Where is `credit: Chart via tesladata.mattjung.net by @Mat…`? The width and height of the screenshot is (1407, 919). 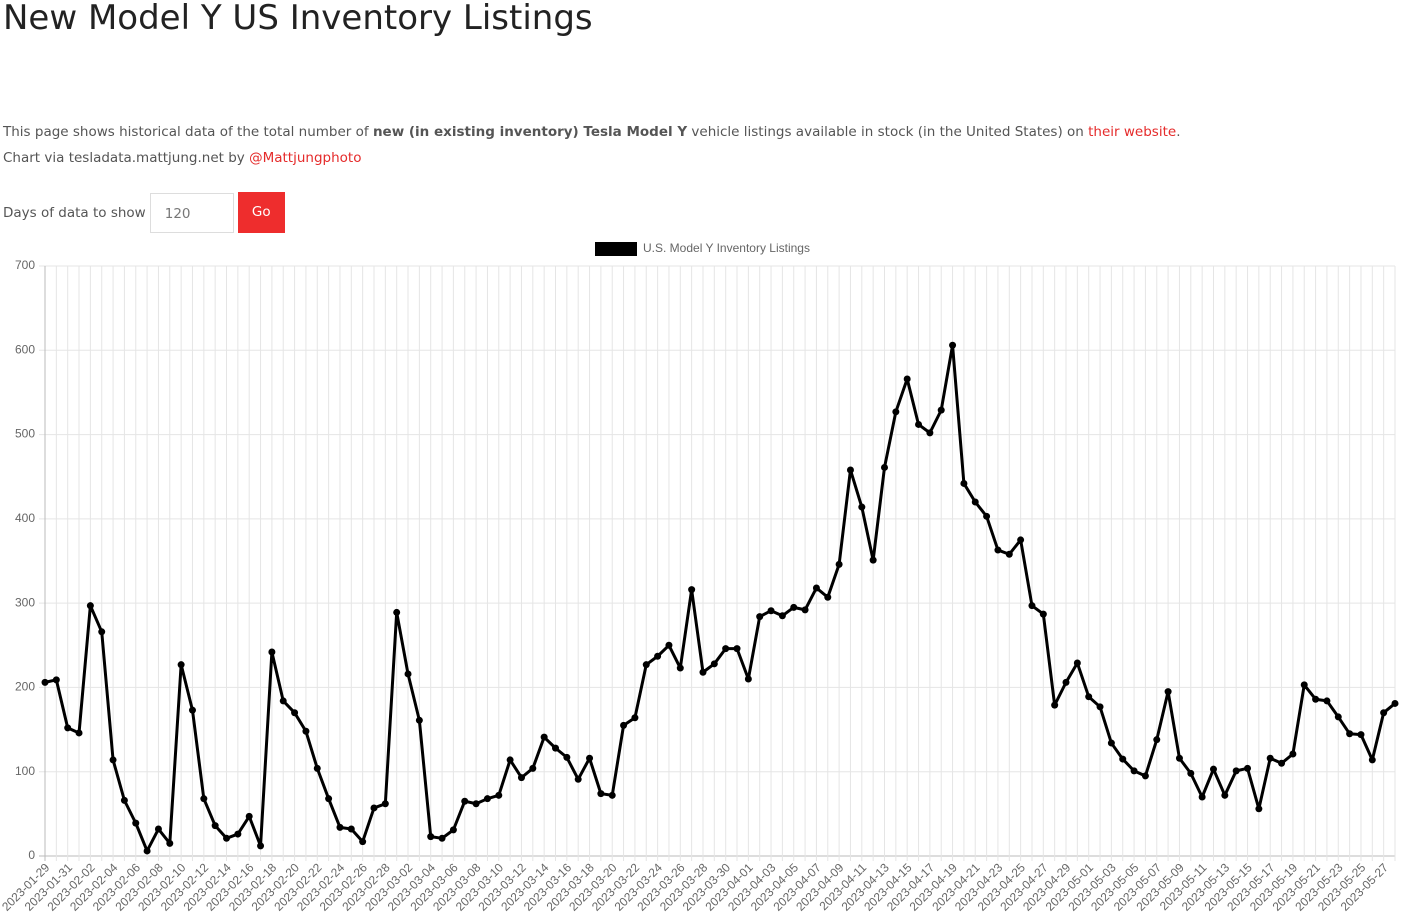
credit: Chart via tesladata.mattjung.net by @Mat… is located at coordinates (182, 158).